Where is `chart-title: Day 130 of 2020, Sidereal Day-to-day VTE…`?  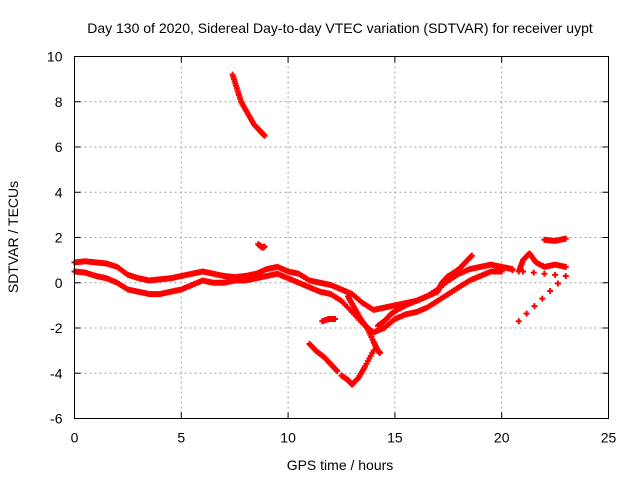 chart-title: Day 130 of 2020, Sidereal Day-to-day VTE… is located at coordinates (340, 28).